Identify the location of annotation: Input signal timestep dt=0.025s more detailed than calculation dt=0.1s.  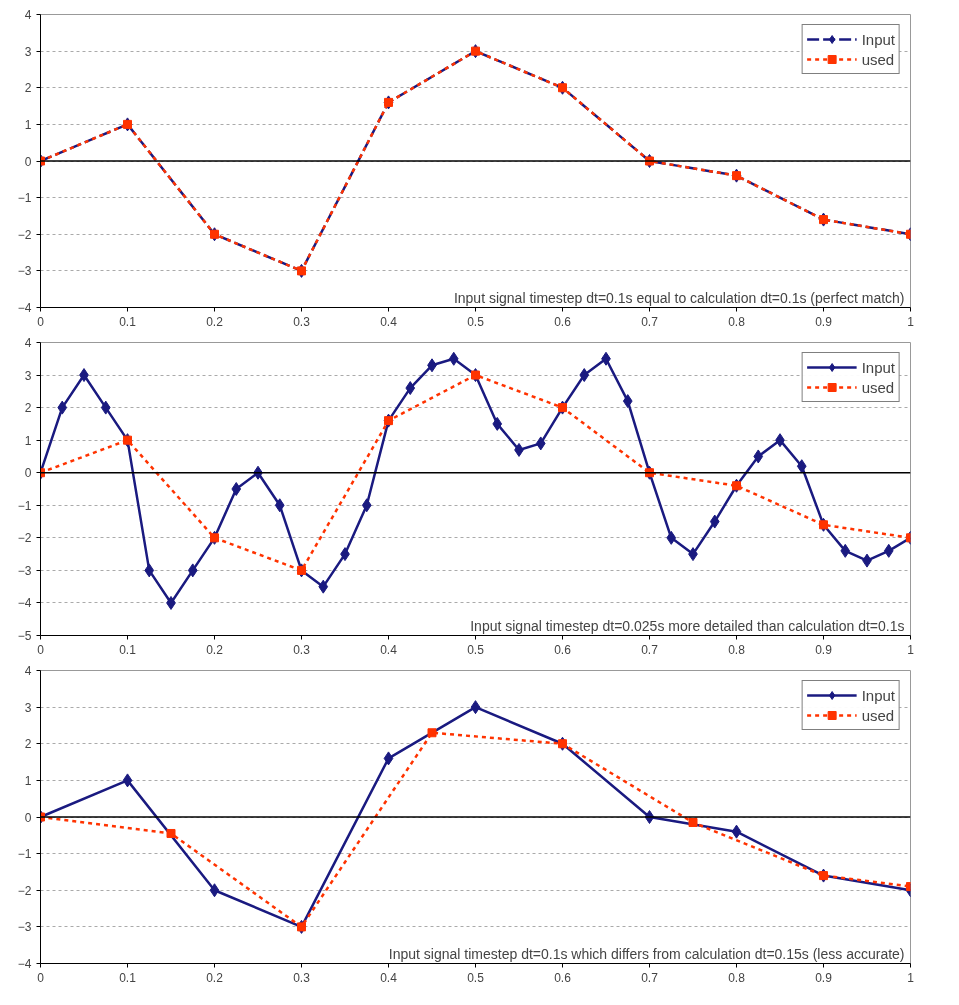
(687, 625).